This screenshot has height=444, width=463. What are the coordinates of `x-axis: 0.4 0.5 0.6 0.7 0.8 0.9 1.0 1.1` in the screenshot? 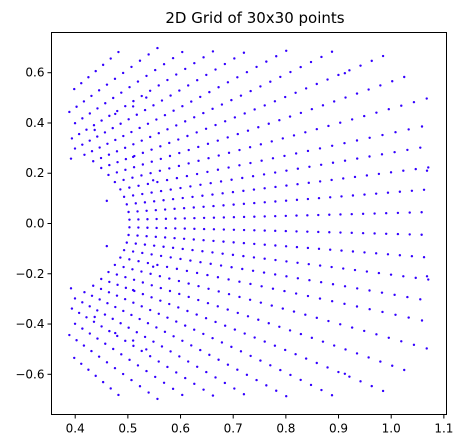 It's located at (259, 425).